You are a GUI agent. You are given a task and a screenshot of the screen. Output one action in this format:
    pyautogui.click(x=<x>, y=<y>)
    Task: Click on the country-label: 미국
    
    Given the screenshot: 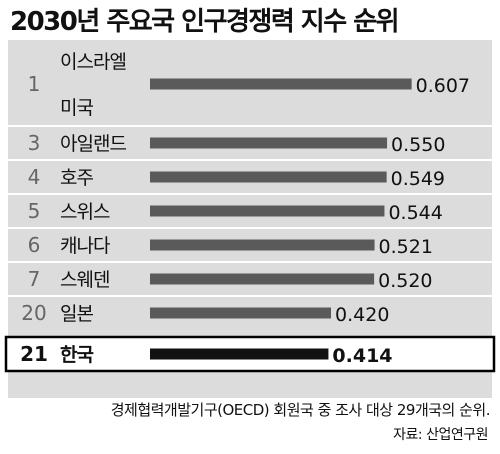 What is the action you would take?
    pyautogui.click(x=76, y=108)
    